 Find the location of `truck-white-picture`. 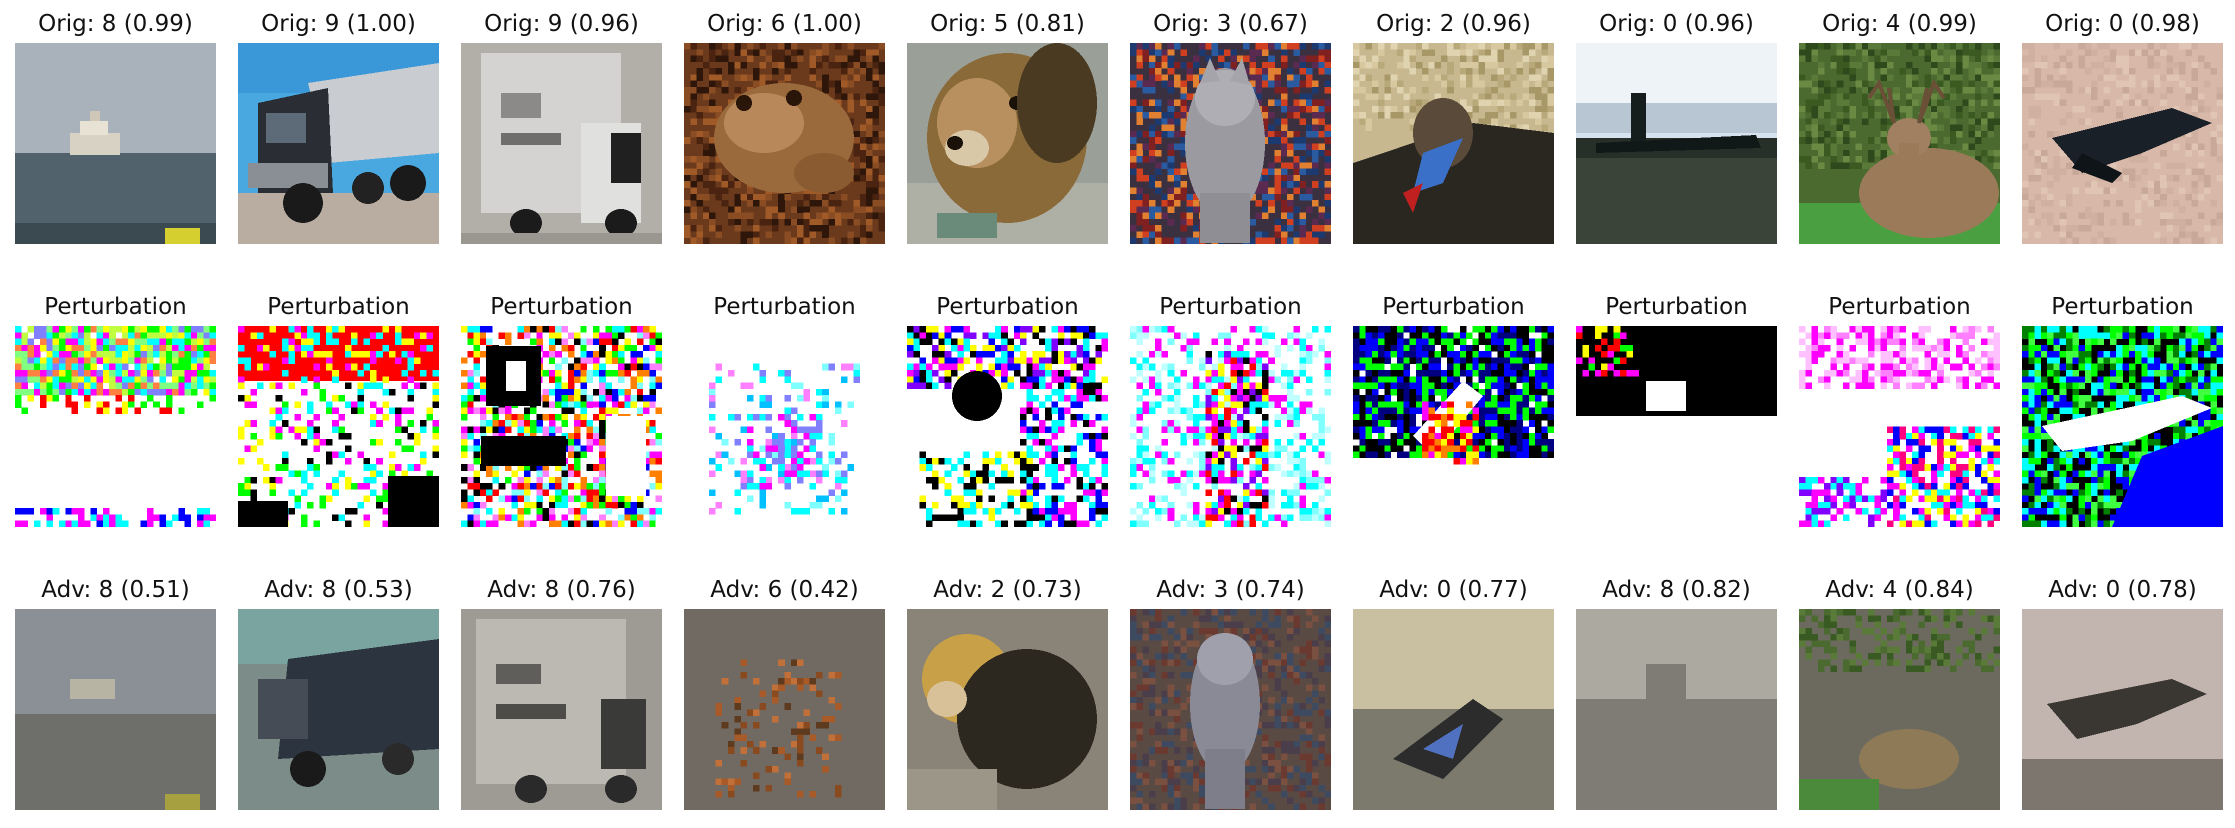

truck-white-picture is located at coordinates (561, 143).